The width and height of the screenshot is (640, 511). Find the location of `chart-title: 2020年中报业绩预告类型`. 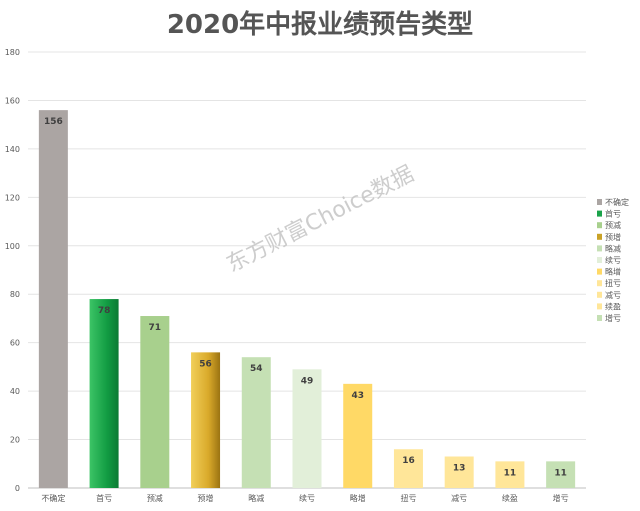

chart-title: 2020年中报业绩预告类型 is located at coordinates (320, 25).